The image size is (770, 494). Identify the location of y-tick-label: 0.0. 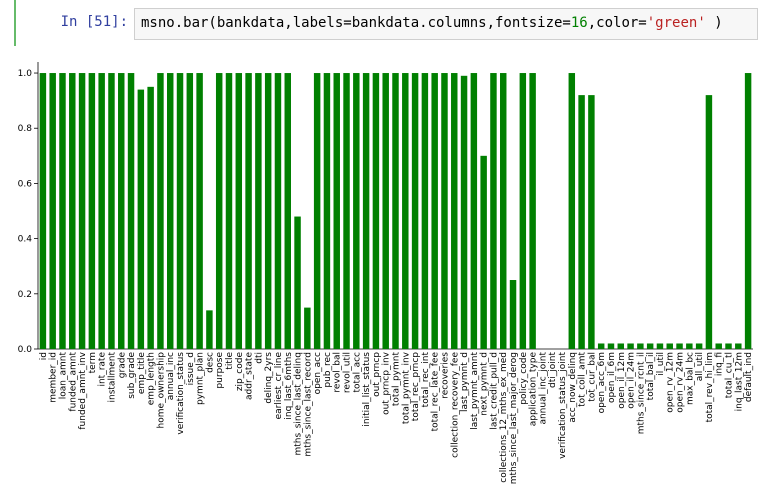
(25, 350).